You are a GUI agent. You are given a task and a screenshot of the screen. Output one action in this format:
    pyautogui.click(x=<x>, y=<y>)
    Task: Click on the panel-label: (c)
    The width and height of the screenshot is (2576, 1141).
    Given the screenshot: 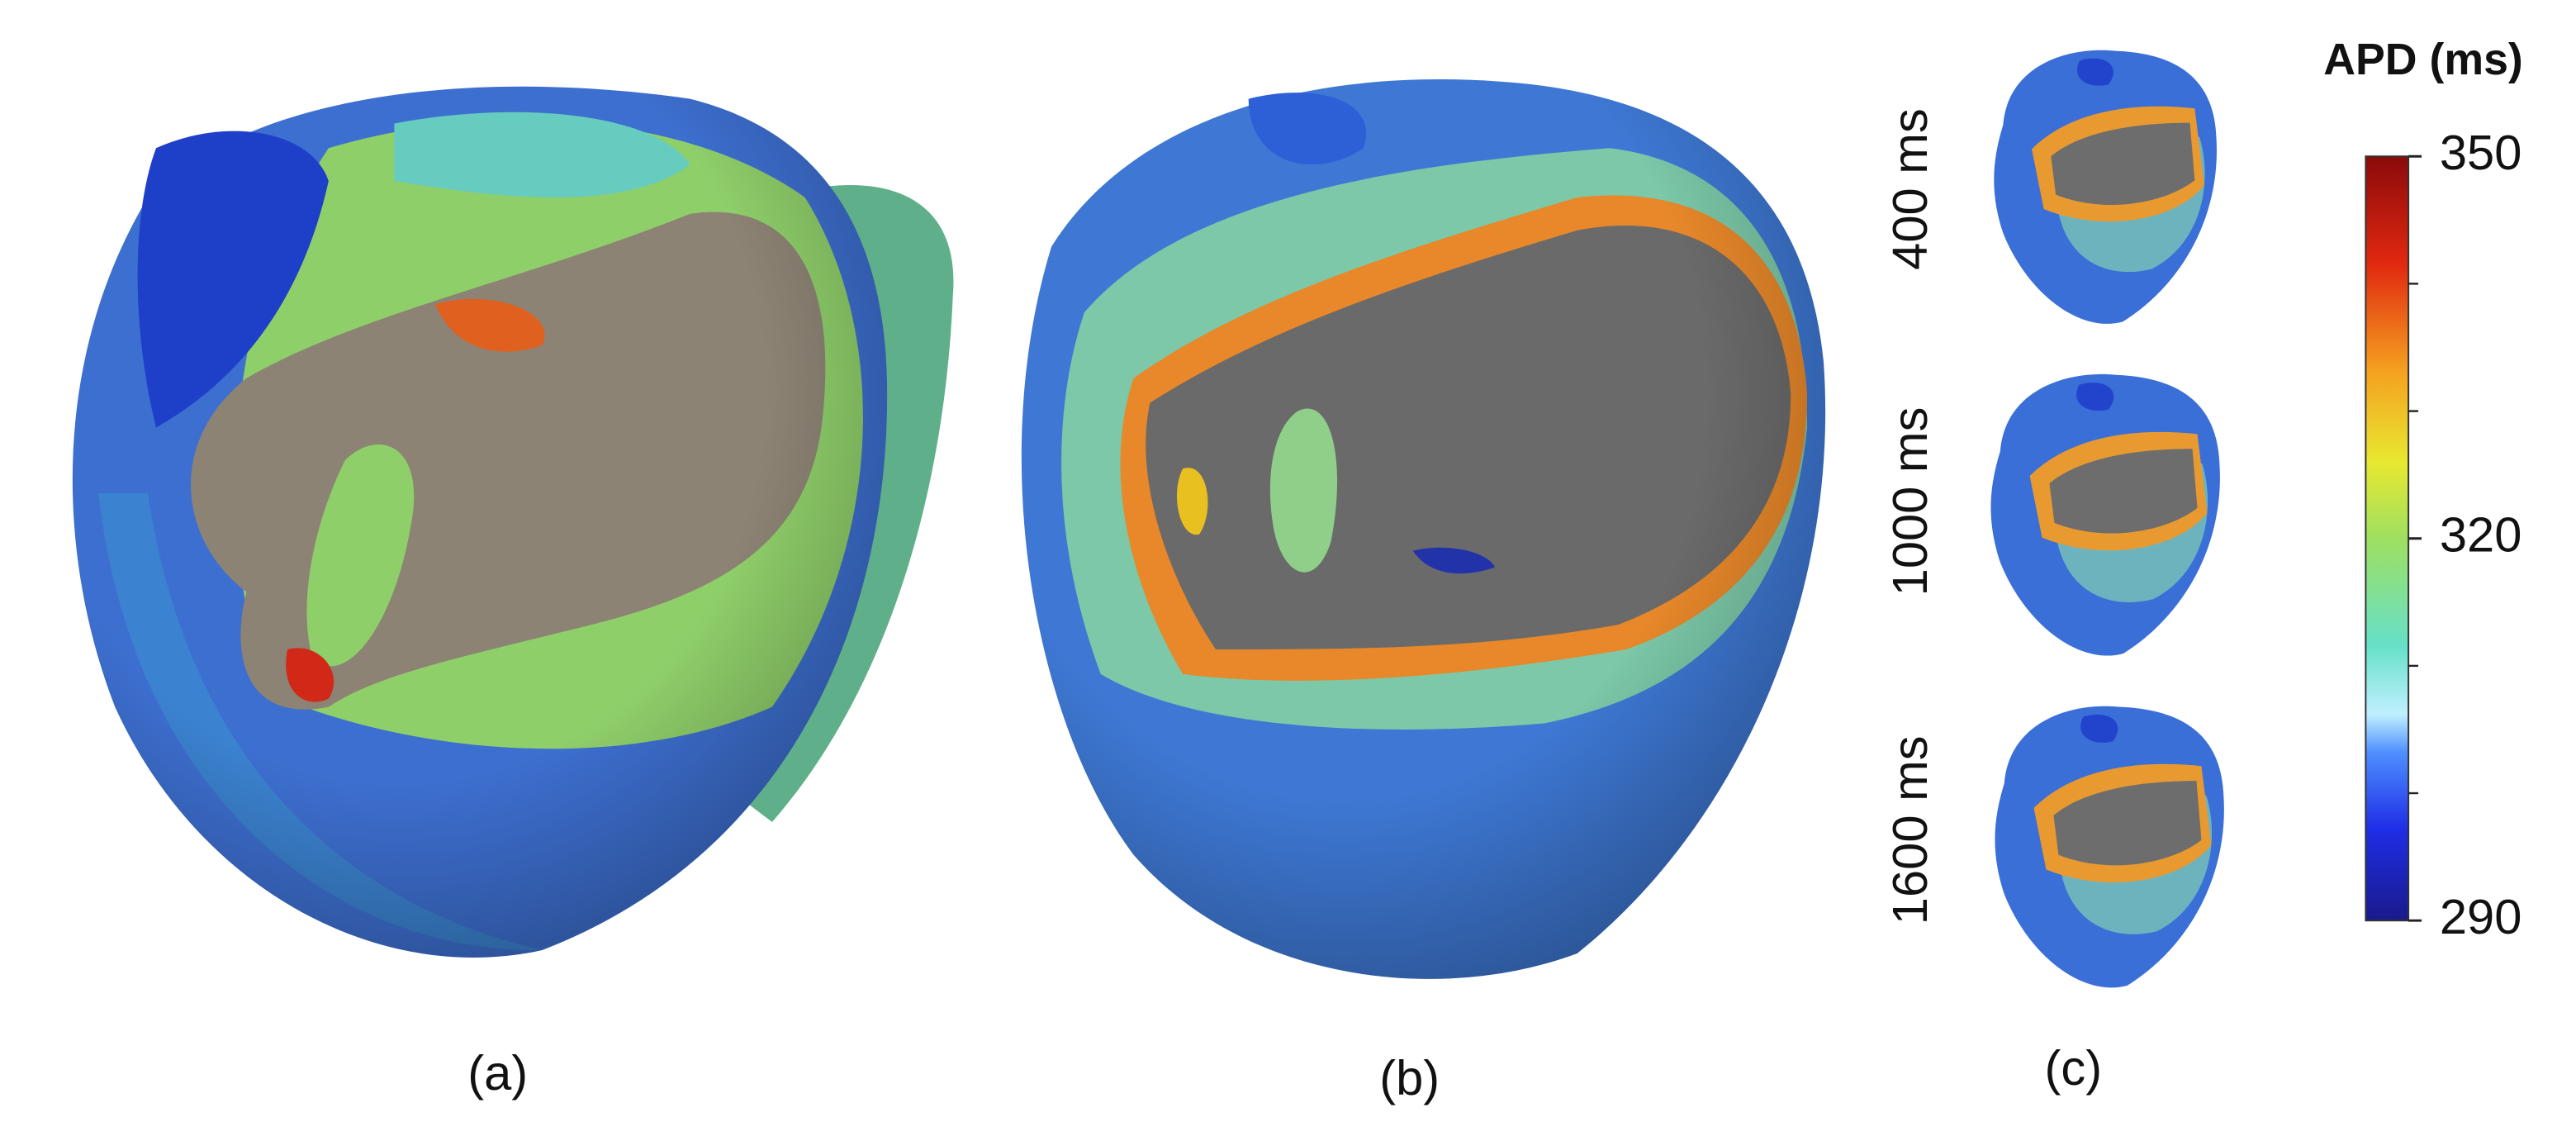 What is the action you would take?
    pyautogui.click(x=2074, y=1068)
    